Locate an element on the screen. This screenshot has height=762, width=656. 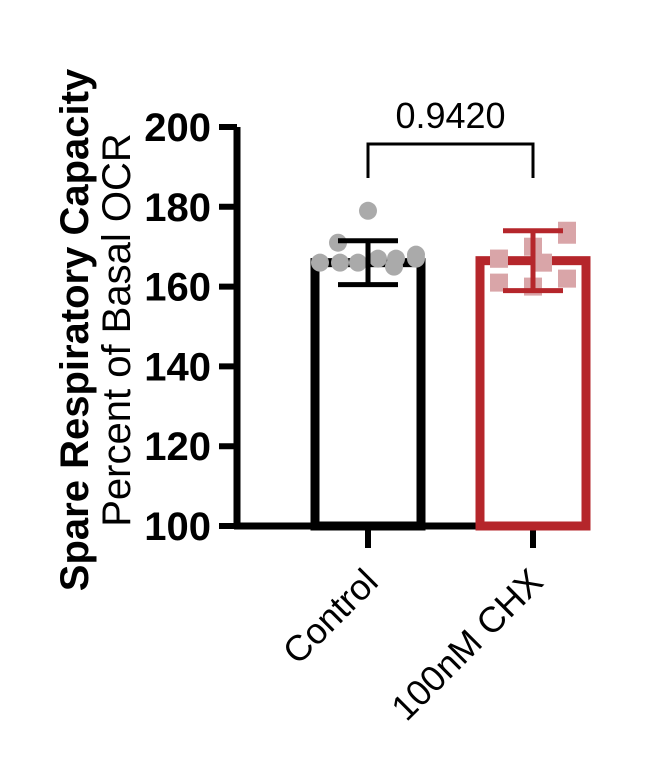
category-label: 100nM CHX is located at coordinates (467, 645).